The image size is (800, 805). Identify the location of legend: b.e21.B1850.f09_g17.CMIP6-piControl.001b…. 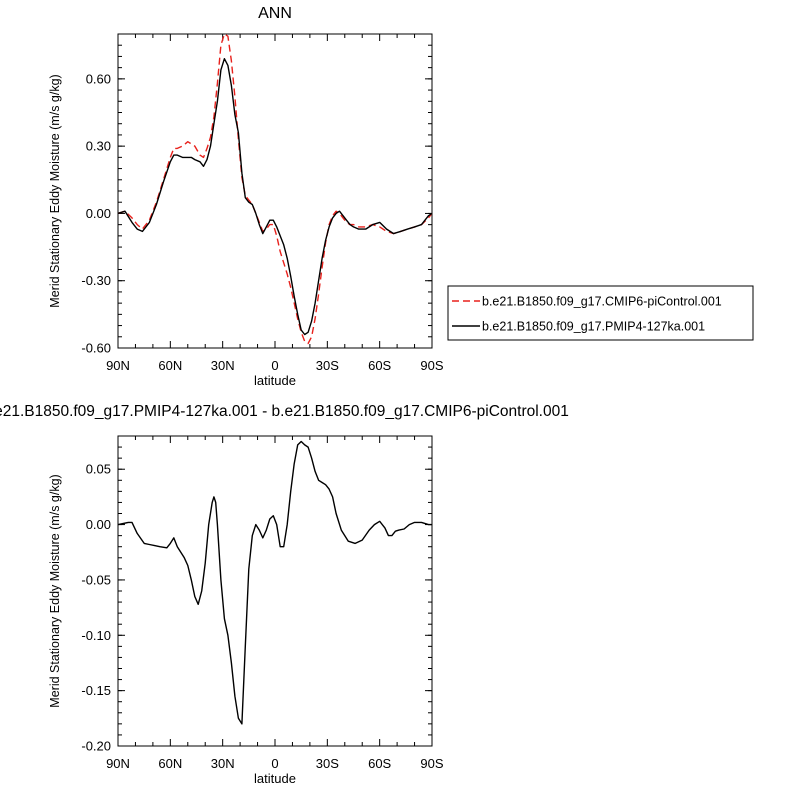
(600, 313).